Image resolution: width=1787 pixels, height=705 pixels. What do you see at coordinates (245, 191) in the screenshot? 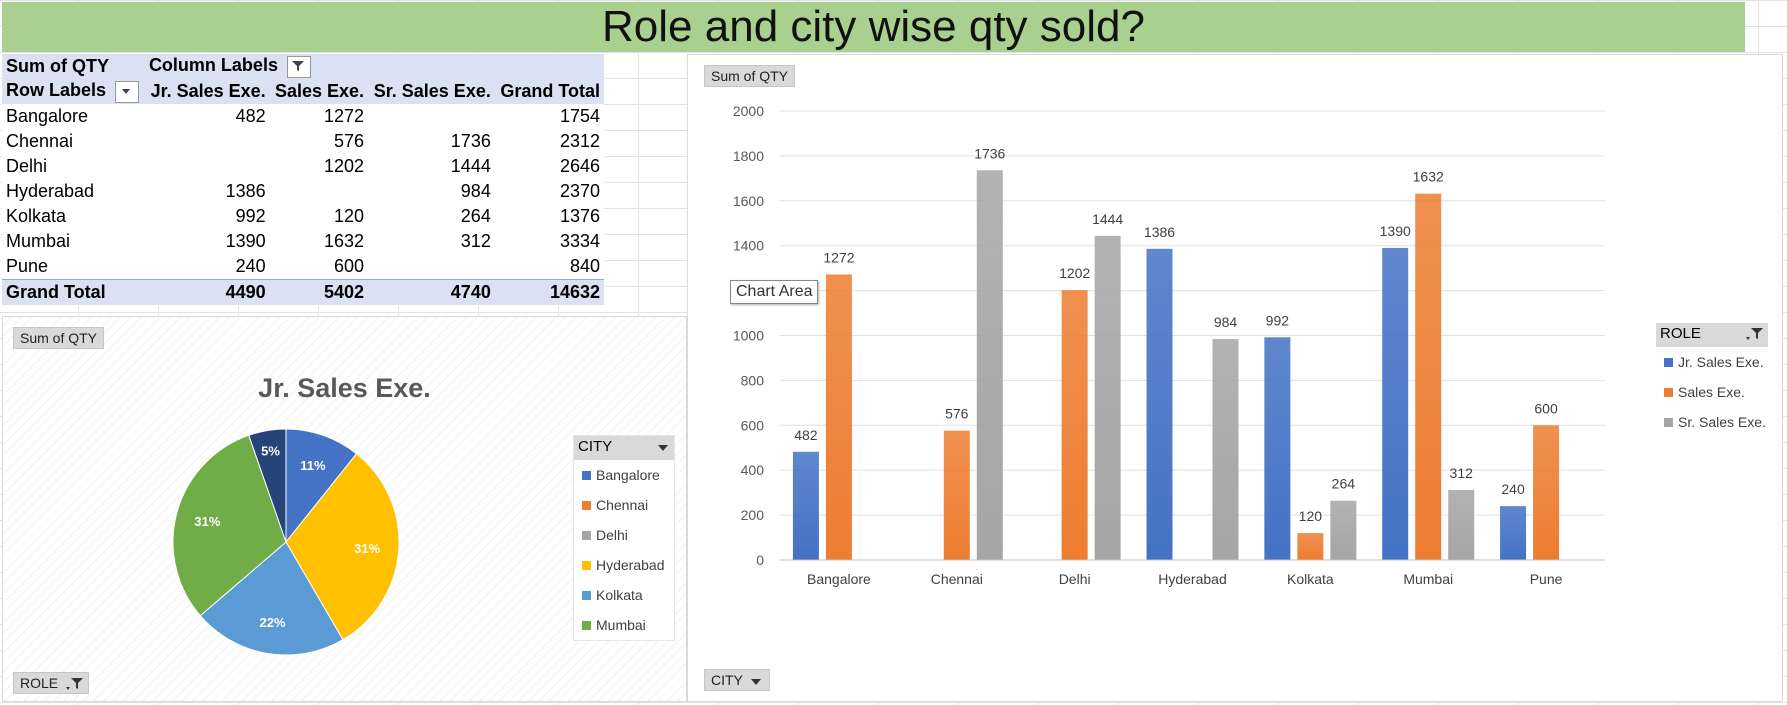
I see `cell-value: 1386` at bounding box center [245, 191].